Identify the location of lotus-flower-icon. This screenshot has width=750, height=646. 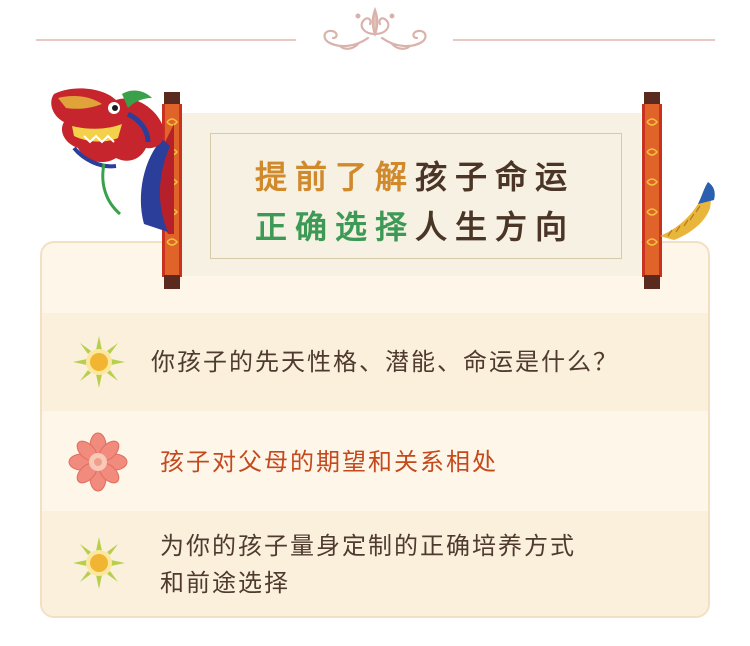
(98, 462).